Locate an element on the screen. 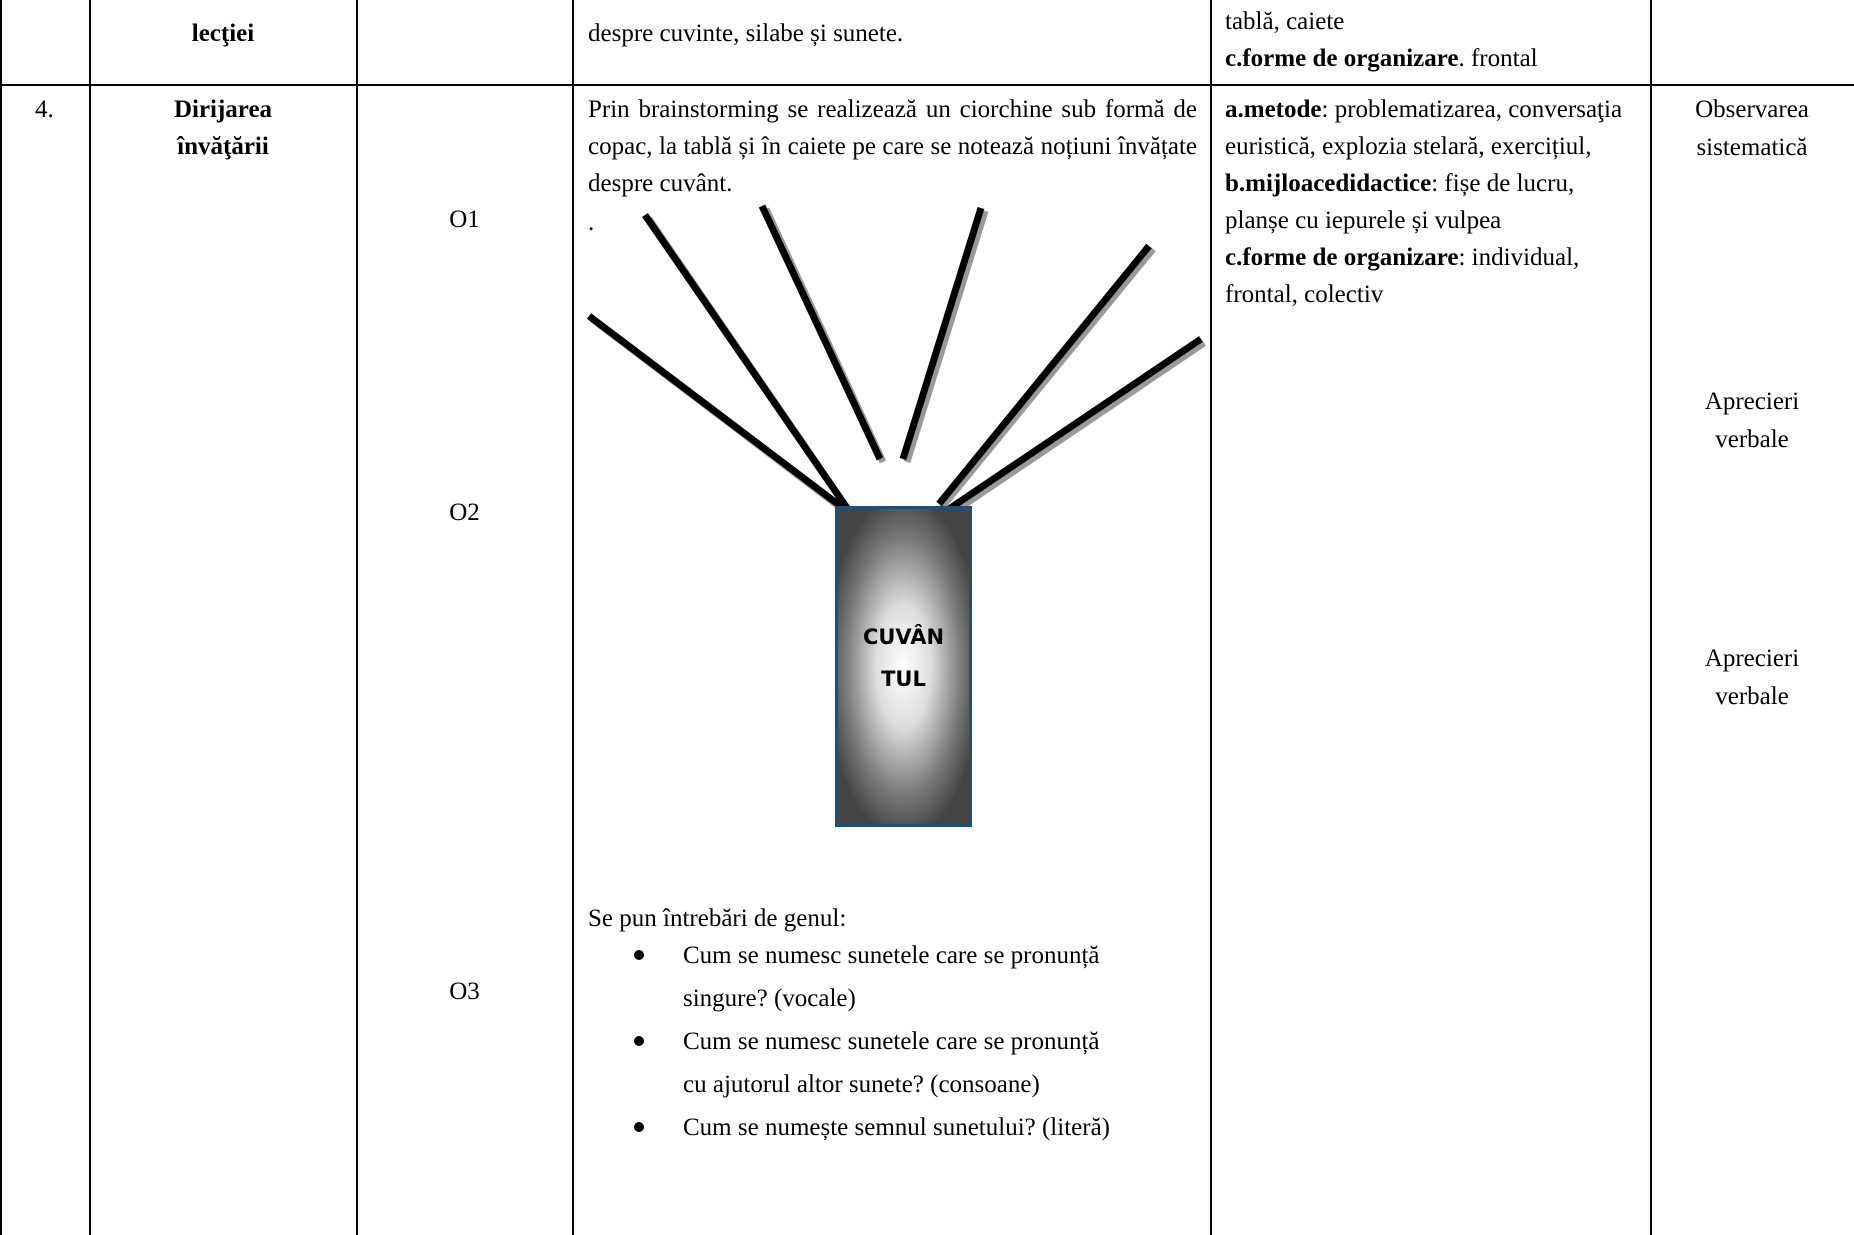 The height and width of the screenshot is (1235, 1854). objective: O3 is located at coordinates (464, 991).